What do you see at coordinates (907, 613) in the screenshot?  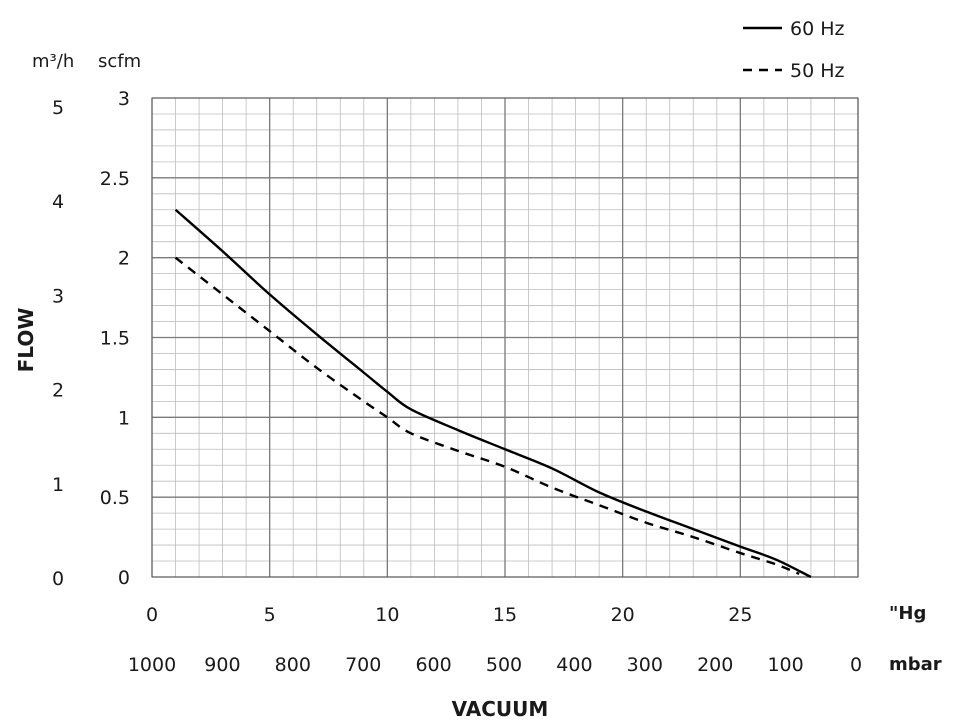 I see `x-unit-label: "Hg` at bounding box center [907, 613].